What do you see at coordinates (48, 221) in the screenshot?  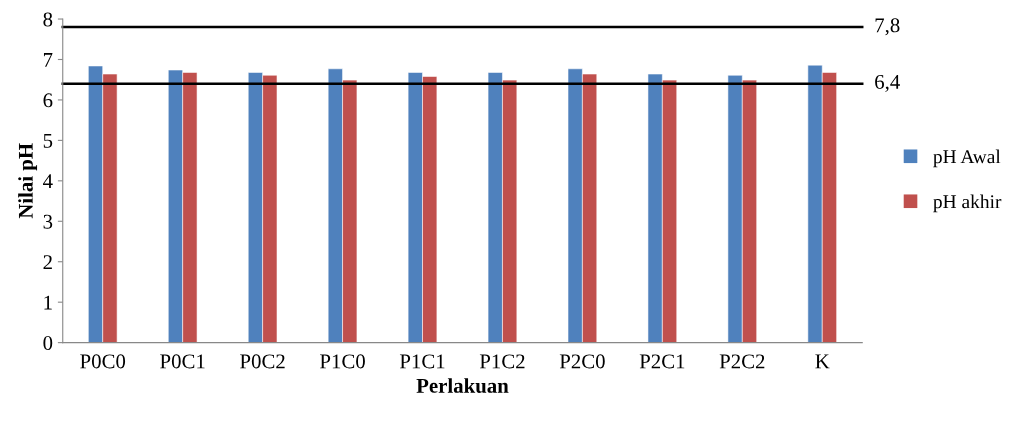 I see `y-tick-label: 3` at bounding box center [48, 221].